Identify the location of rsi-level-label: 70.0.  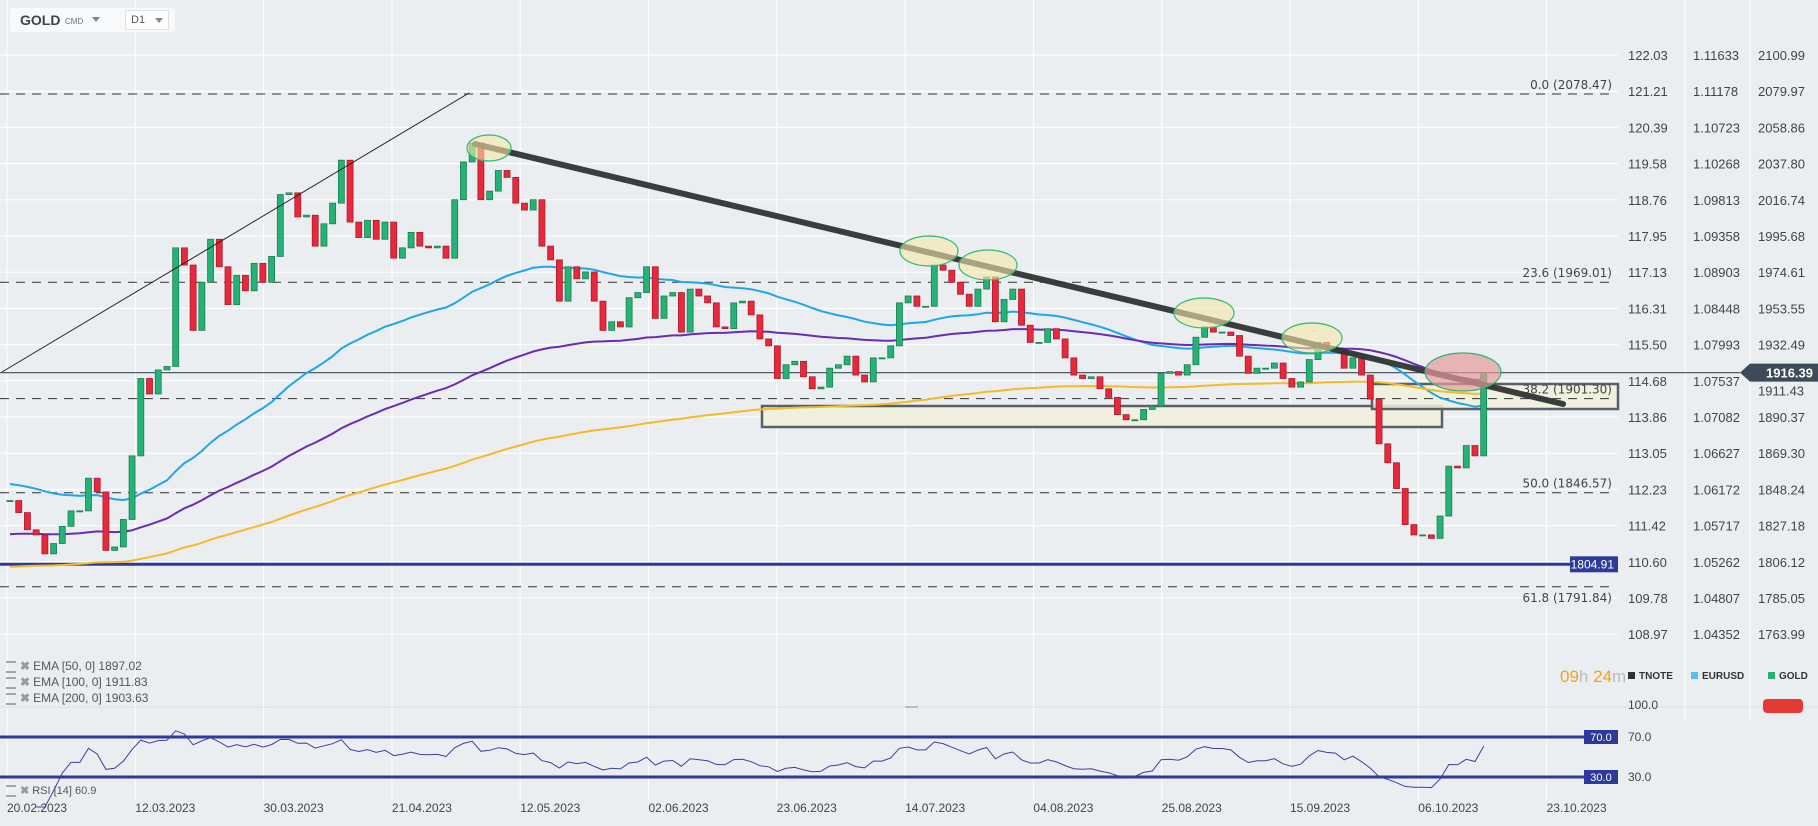
(1600, 738).